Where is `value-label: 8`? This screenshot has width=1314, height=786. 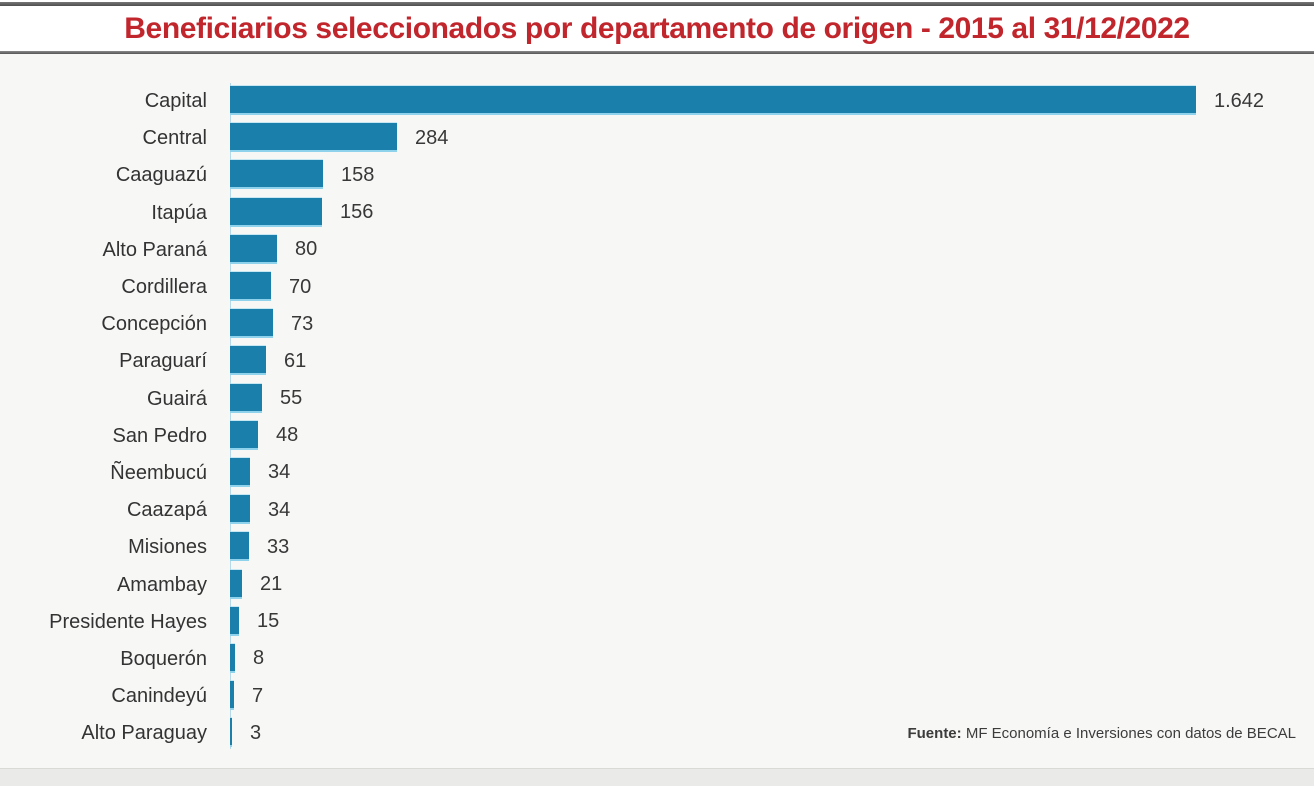 value-label: 8 is located at coordinates (259, 658).